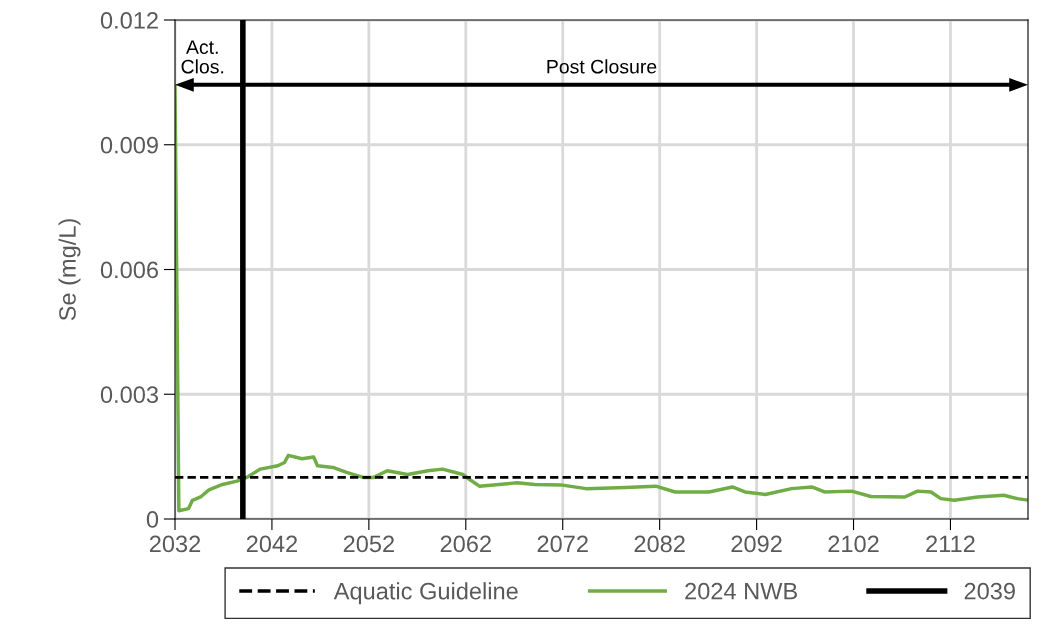 The width and height of the screenshot is (1042, 627). Describe the element at coordinates (562, 544) in the screenshot. I see `x-tick-label: 2072` at that location.